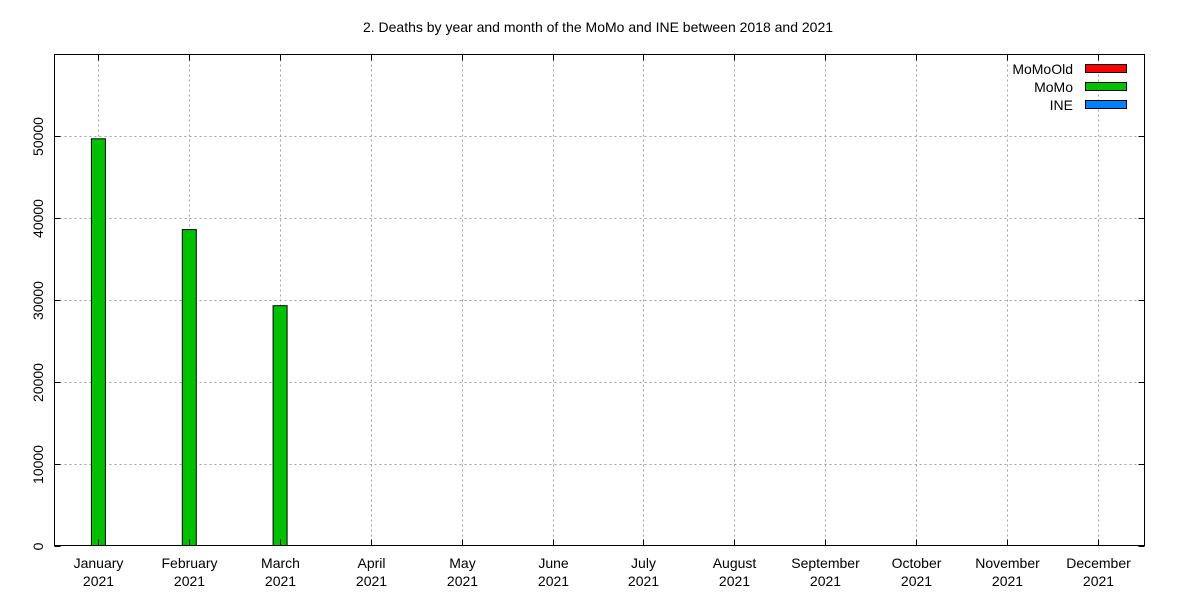  I want to click on y-tick-label: 0, so click(38, 546).